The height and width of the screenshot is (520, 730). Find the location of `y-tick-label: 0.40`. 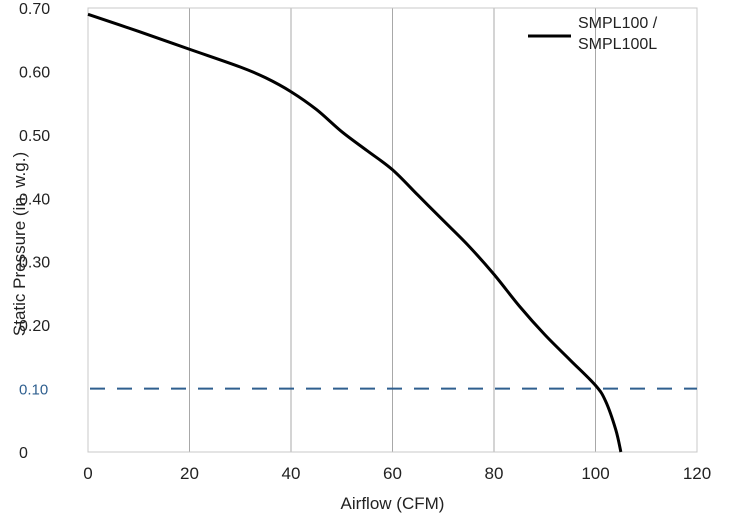

y-tick-label: 0.40 is located at coordinates (34, 199).